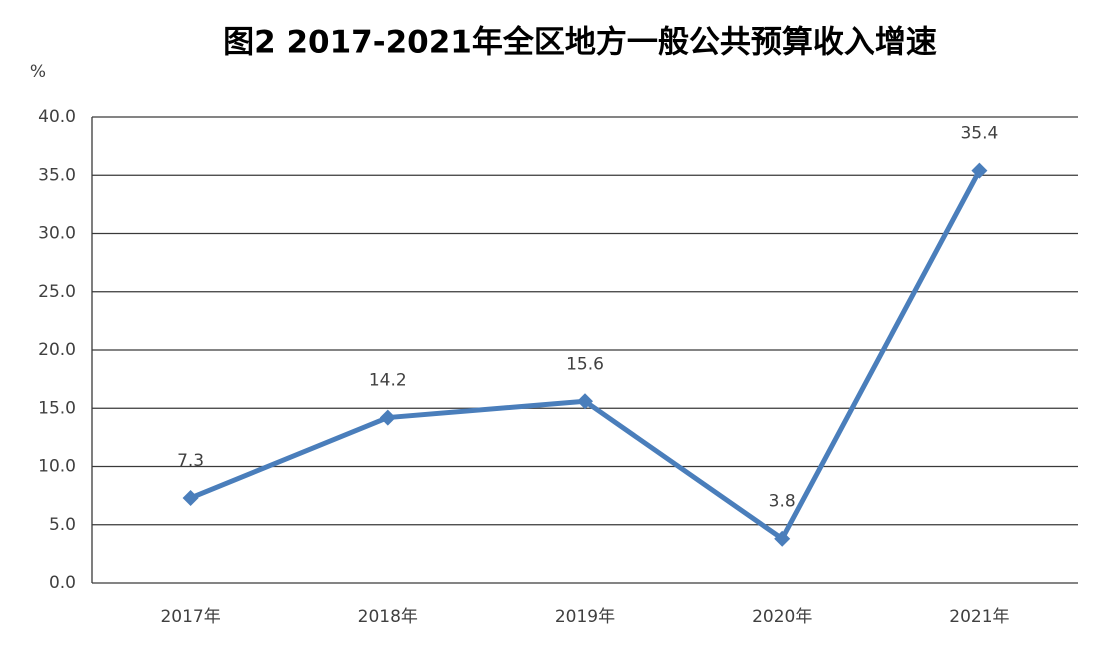 The image size is (1112, 658). I want to click on x-tick-label: 2021年, so click(979, 617).